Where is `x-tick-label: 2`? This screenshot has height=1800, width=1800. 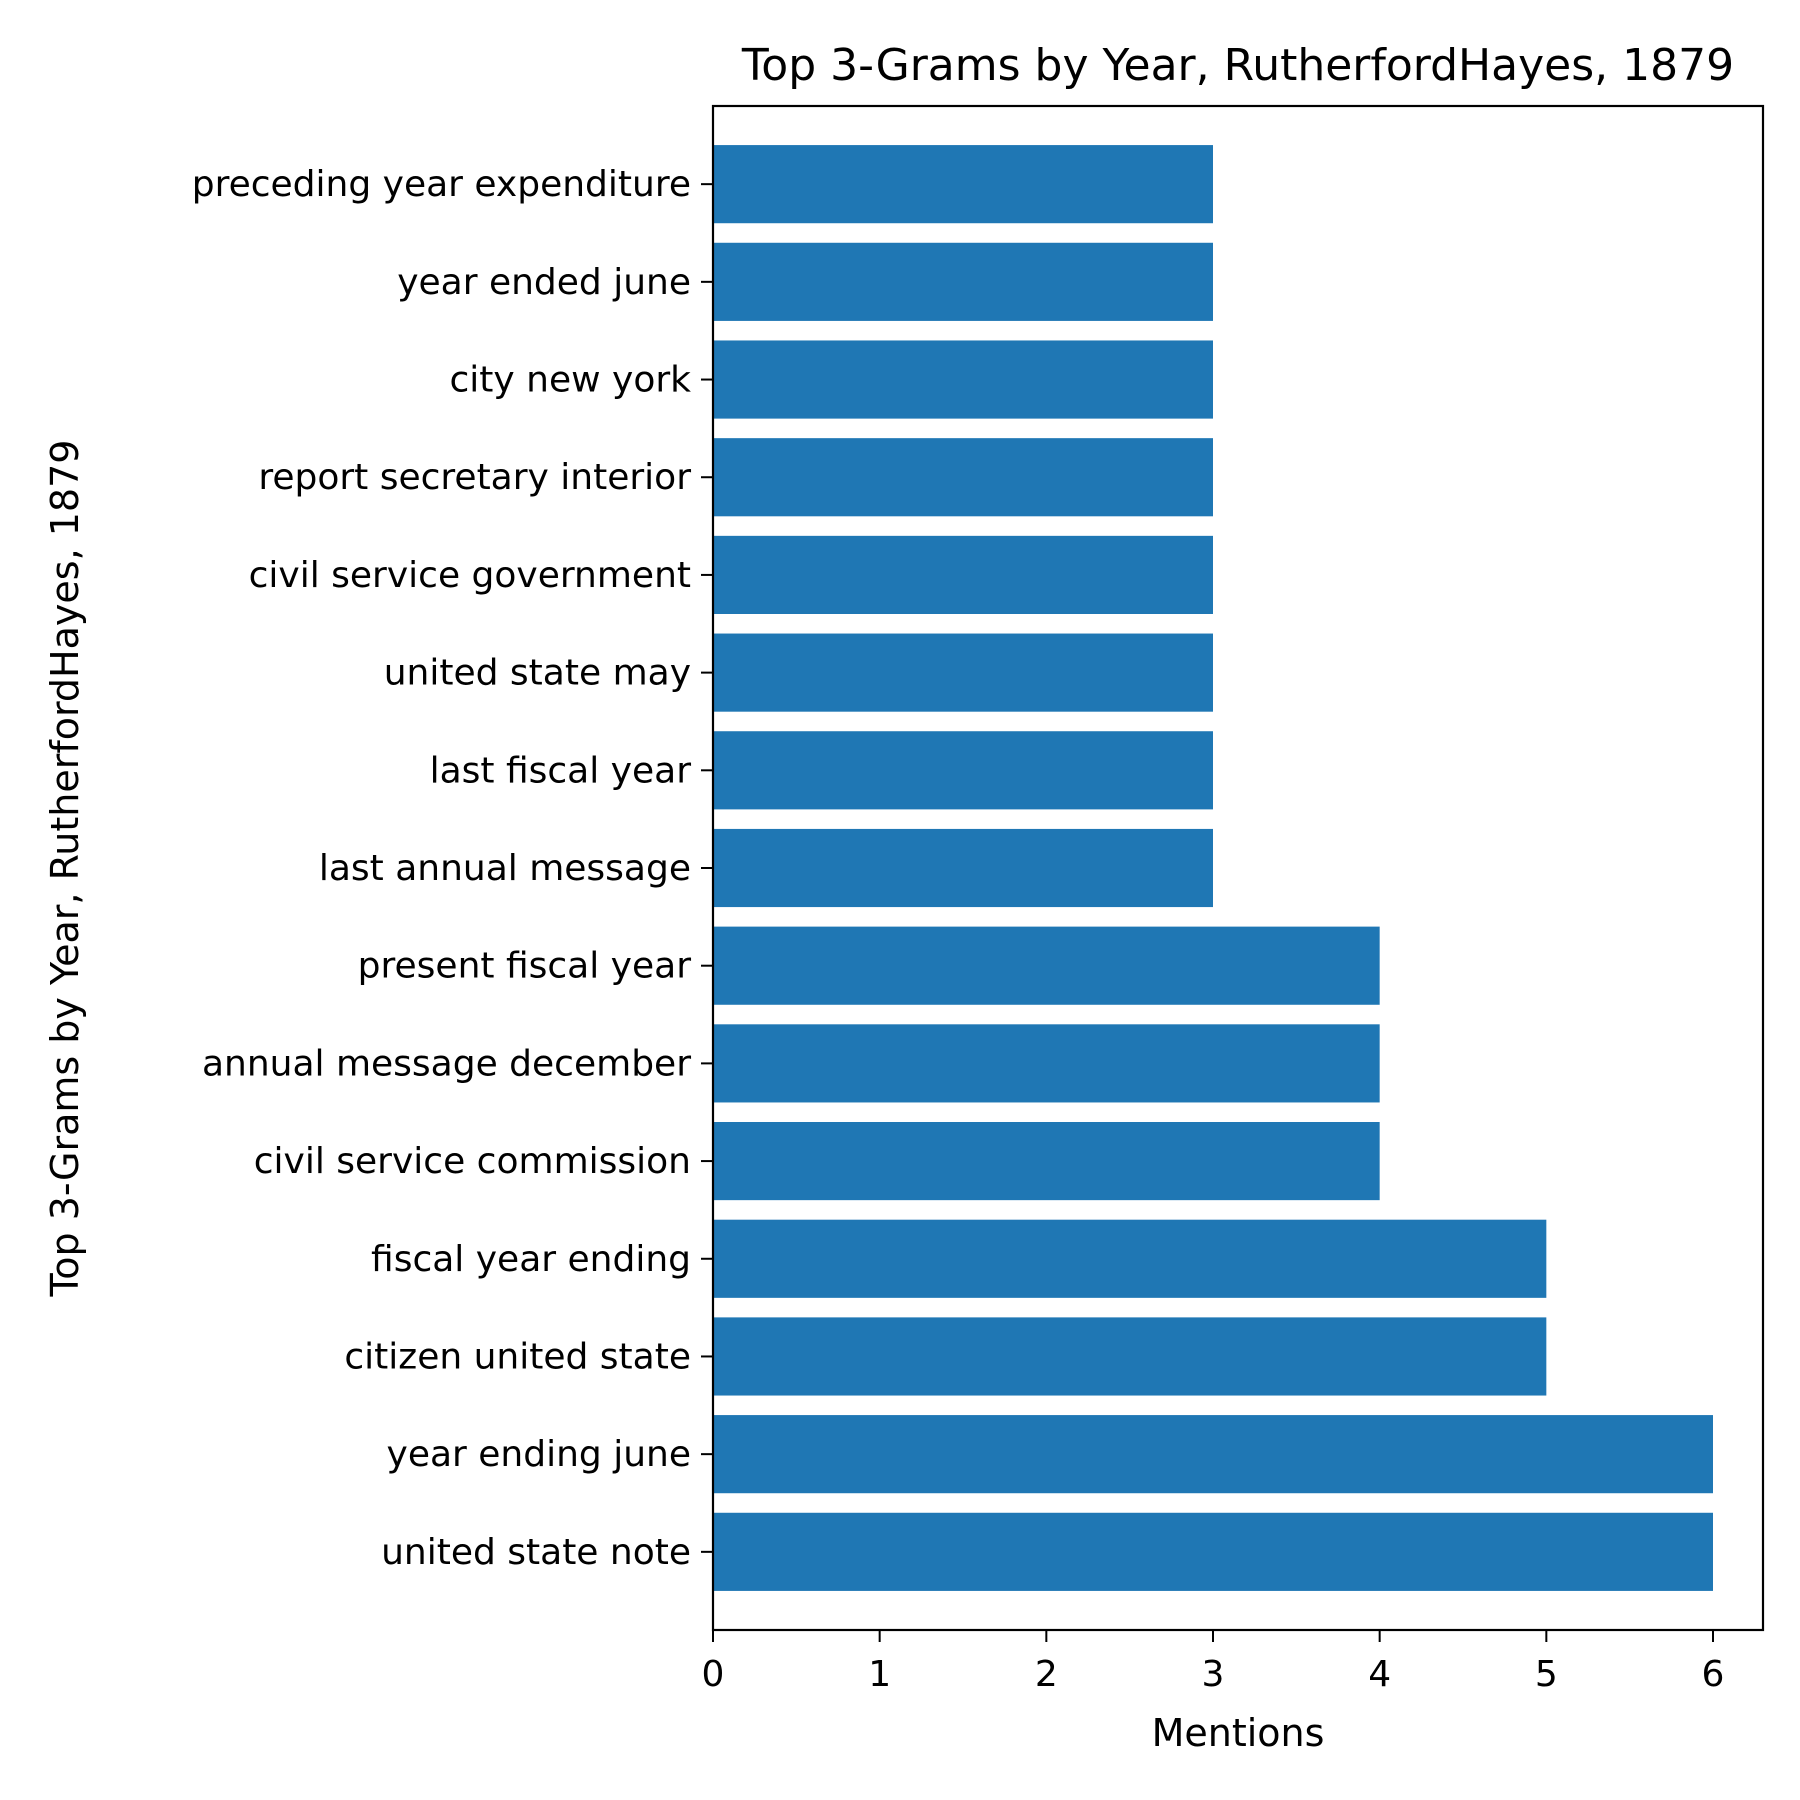 x-tick-label: 2 is located at coordinates (1046, 1674).